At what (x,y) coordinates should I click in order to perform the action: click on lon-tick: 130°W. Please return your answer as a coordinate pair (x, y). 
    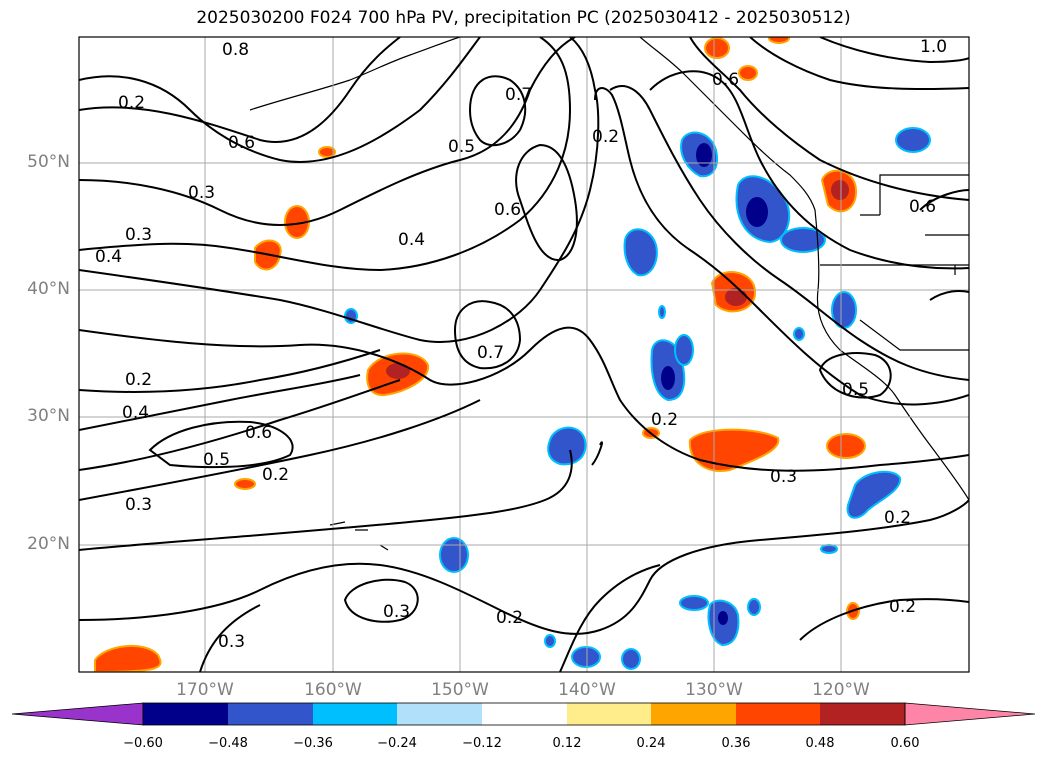
    Looking at the image, I should click on (714, 690).